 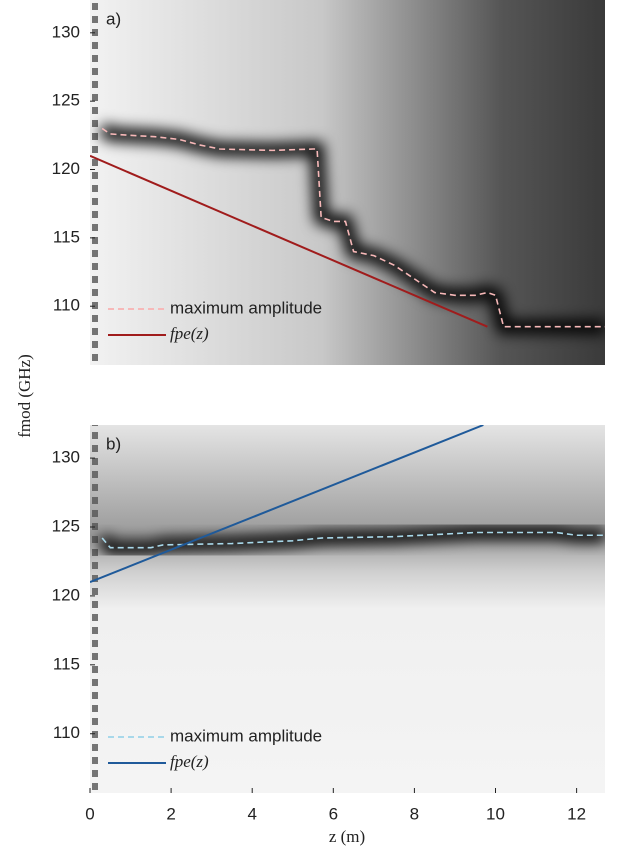 I want to click on x-tick-label: 6, so click(x=333, y=813).